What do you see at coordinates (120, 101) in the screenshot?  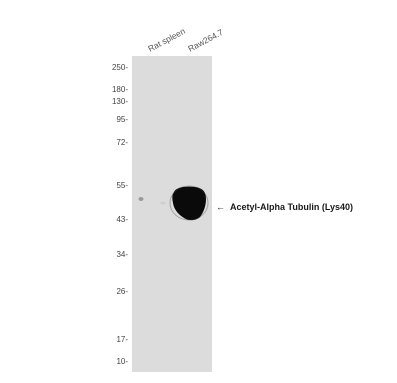 I see `mw-marker-130: 130-` at bounding box center [120, 101].